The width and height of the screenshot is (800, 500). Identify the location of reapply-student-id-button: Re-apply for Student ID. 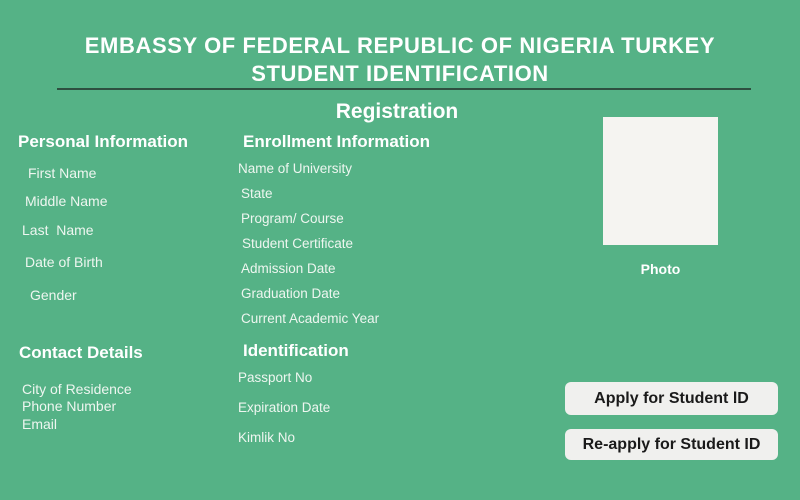
(671, 444).